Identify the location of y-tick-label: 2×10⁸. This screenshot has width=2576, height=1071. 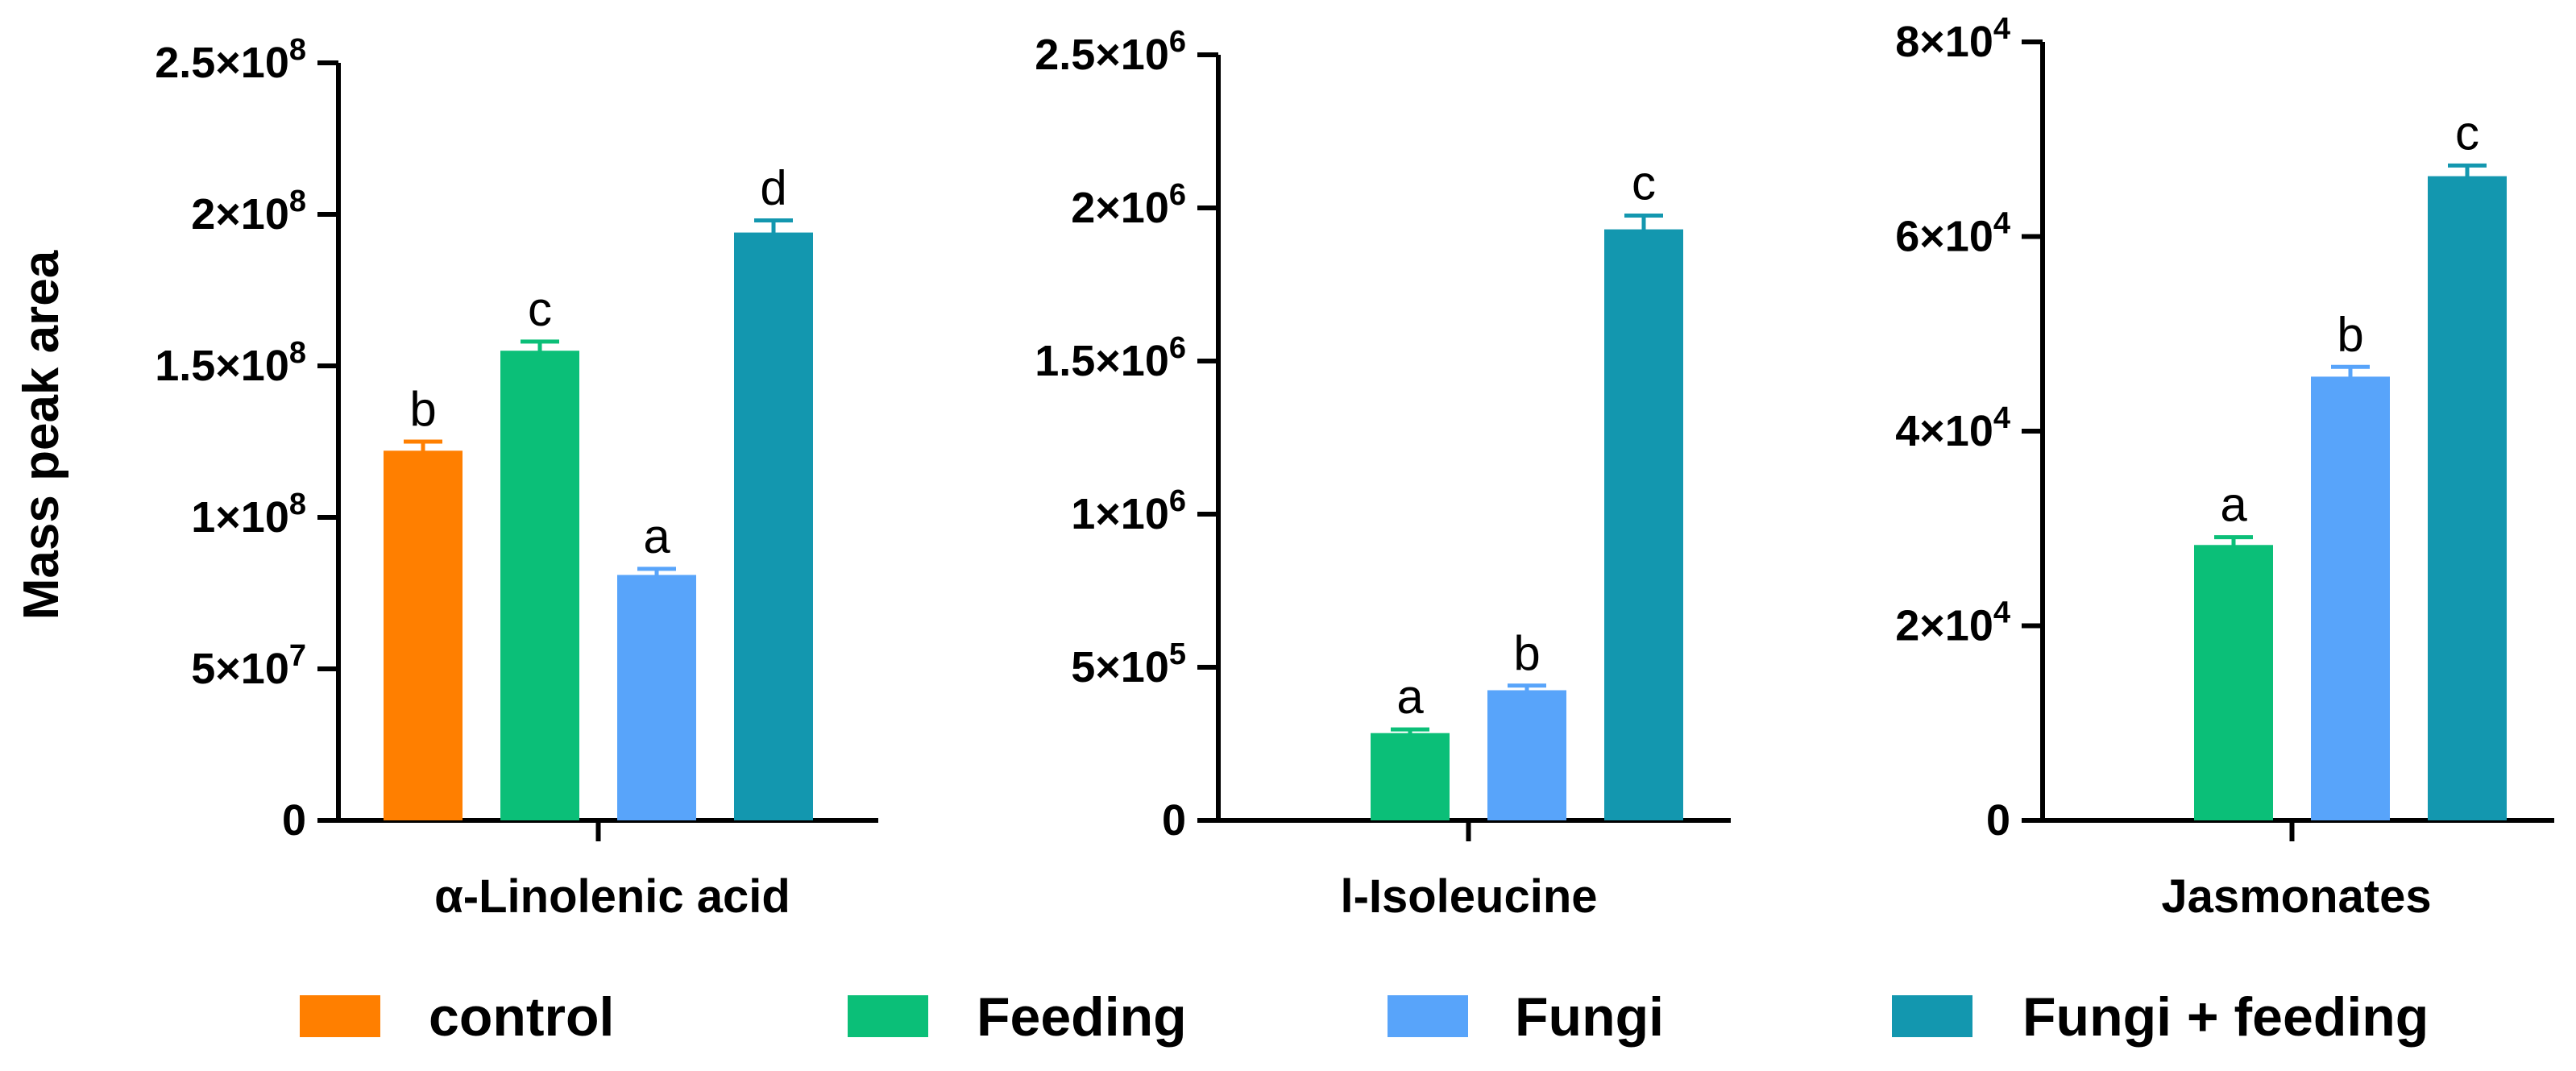
(248, 212).